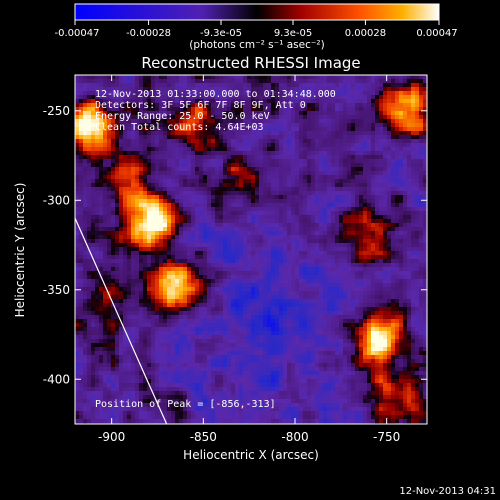 The height and width of the screenshot is (500, 500). What do you see at coordinates (182, 116) in the screenshot?
I see `info-line-energy: Energy Range: 25.0 - 50.0 keV` at bounding box center [182, 116].